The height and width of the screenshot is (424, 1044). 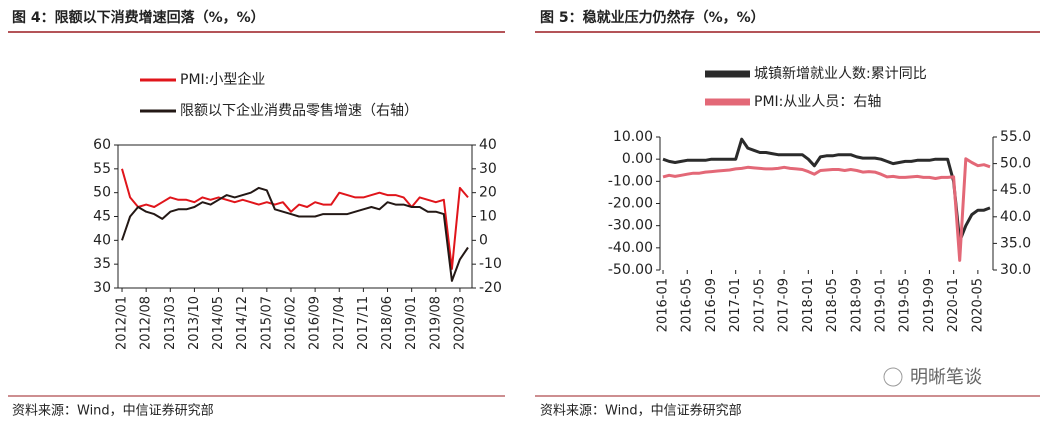 I want to click on x-tick-label: 2018-09, so click(x=856, y=305).